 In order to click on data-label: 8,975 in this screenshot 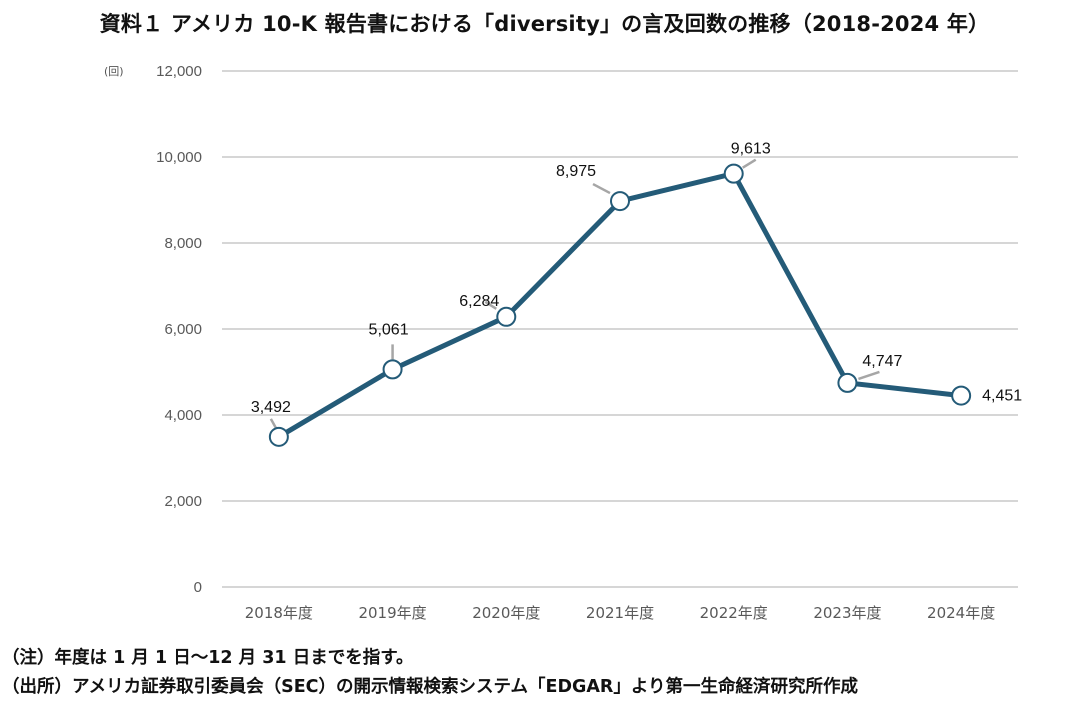, I will do `click(576, 171)`.